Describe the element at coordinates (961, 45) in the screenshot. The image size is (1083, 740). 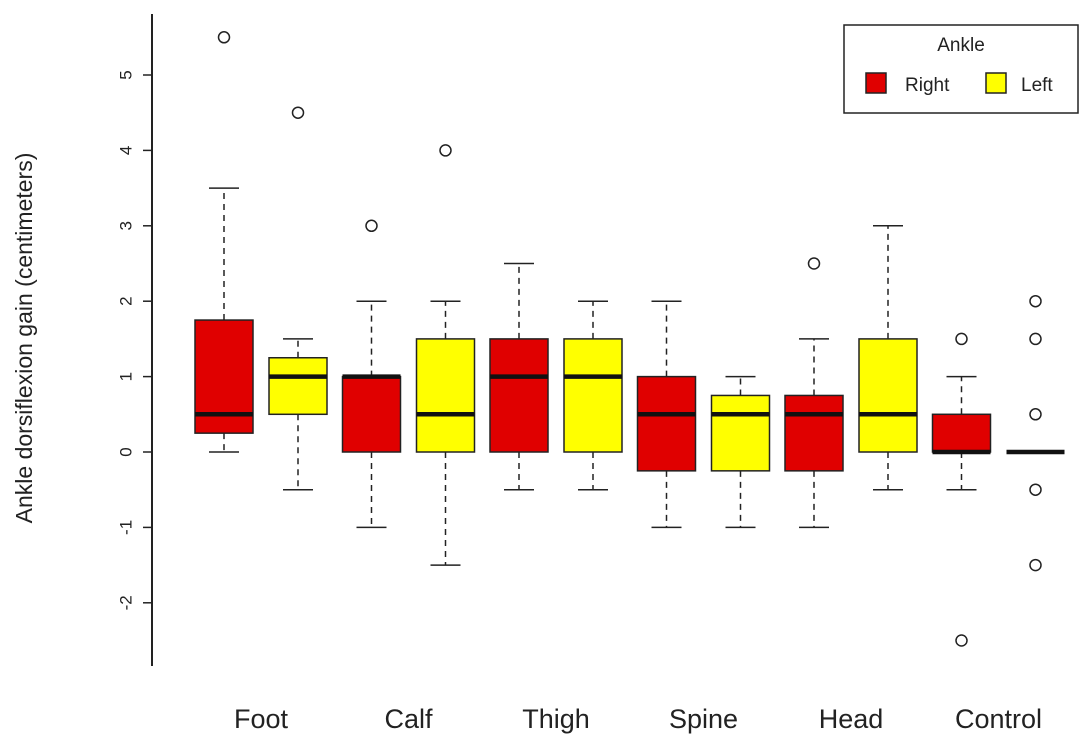
I see `legend-title: Ankle` at that location.